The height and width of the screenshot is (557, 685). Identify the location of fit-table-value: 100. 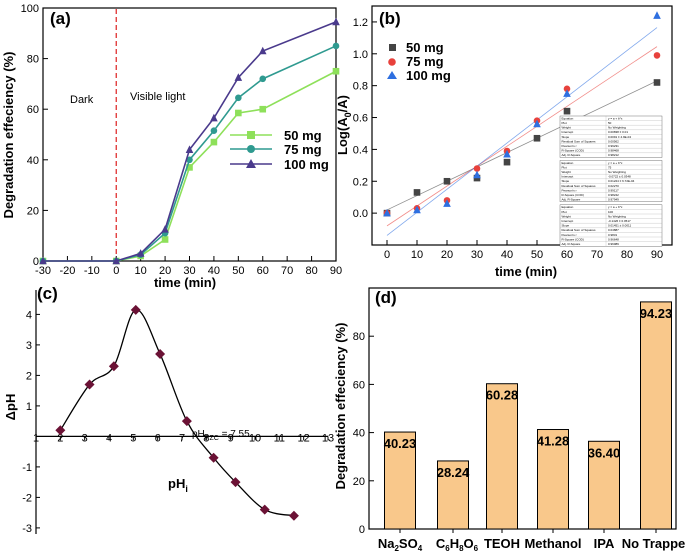
(610, 212).